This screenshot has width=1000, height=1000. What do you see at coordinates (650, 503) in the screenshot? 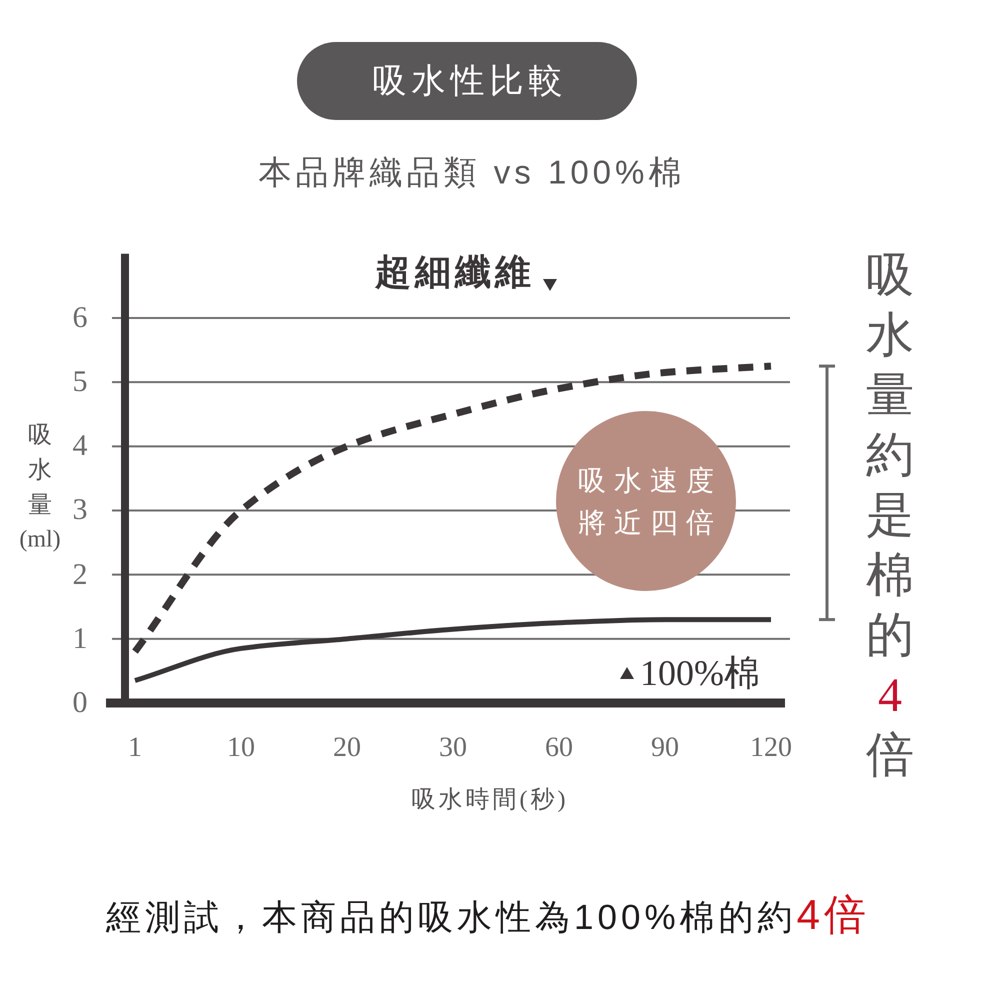
I see `annotation: 吸水速度將近四倍` at bounding box center [650, 503].